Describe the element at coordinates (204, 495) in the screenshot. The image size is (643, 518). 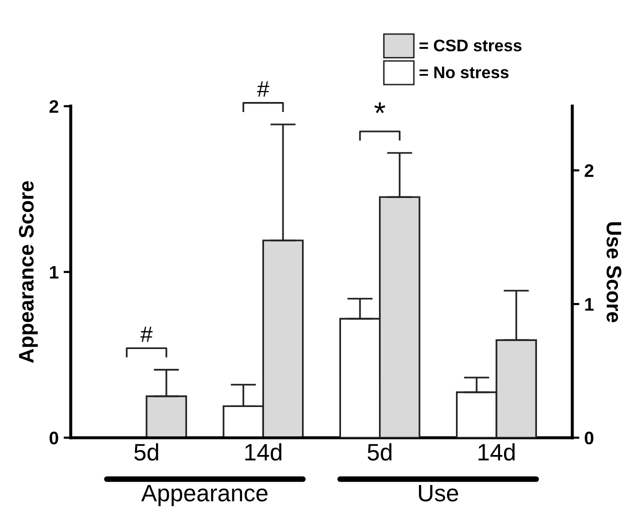
I see `text: Appearance` at that location.